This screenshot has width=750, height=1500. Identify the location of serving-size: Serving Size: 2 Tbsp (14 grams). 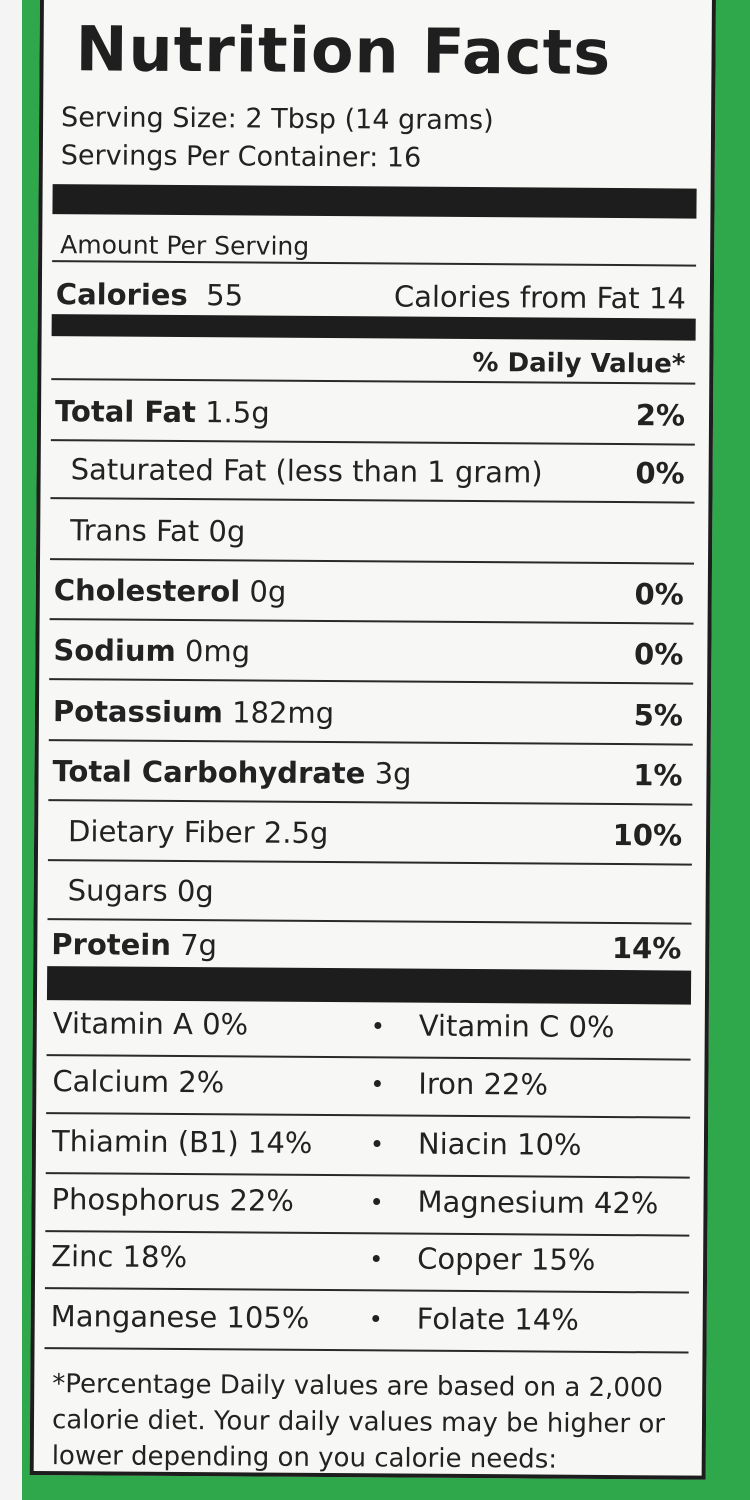
(277, 119).